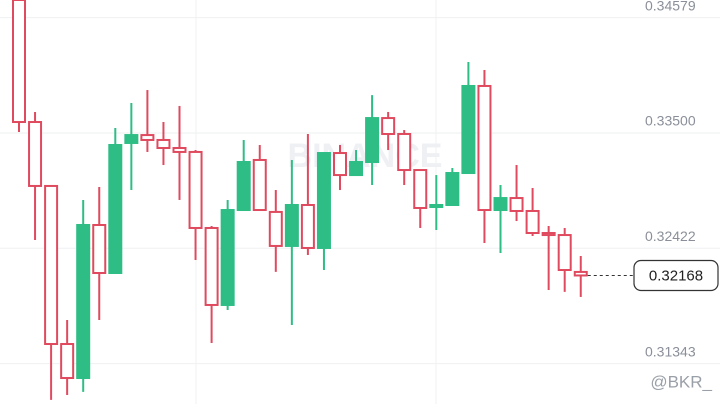 This screenshot has width=720, height=404. What do you see at coordinates (670, 6) in the screenshot?
I see `y-tick-label: 0.34579` at bounding box center [670, 6].